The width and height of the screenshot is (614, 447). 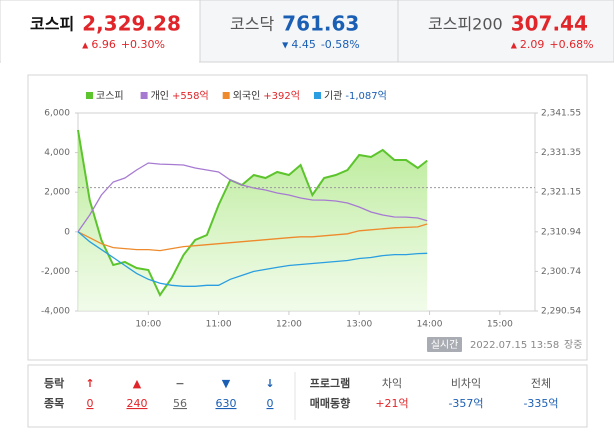 I want to click on tab-rate: -0.58%, so click(x=340, y=44).